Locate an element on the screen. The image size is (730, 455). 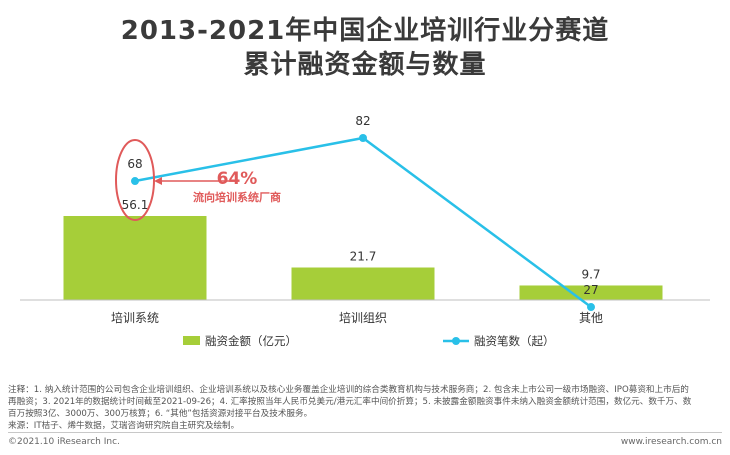
annotation-value: 64% is located at coordinates (237, 179).